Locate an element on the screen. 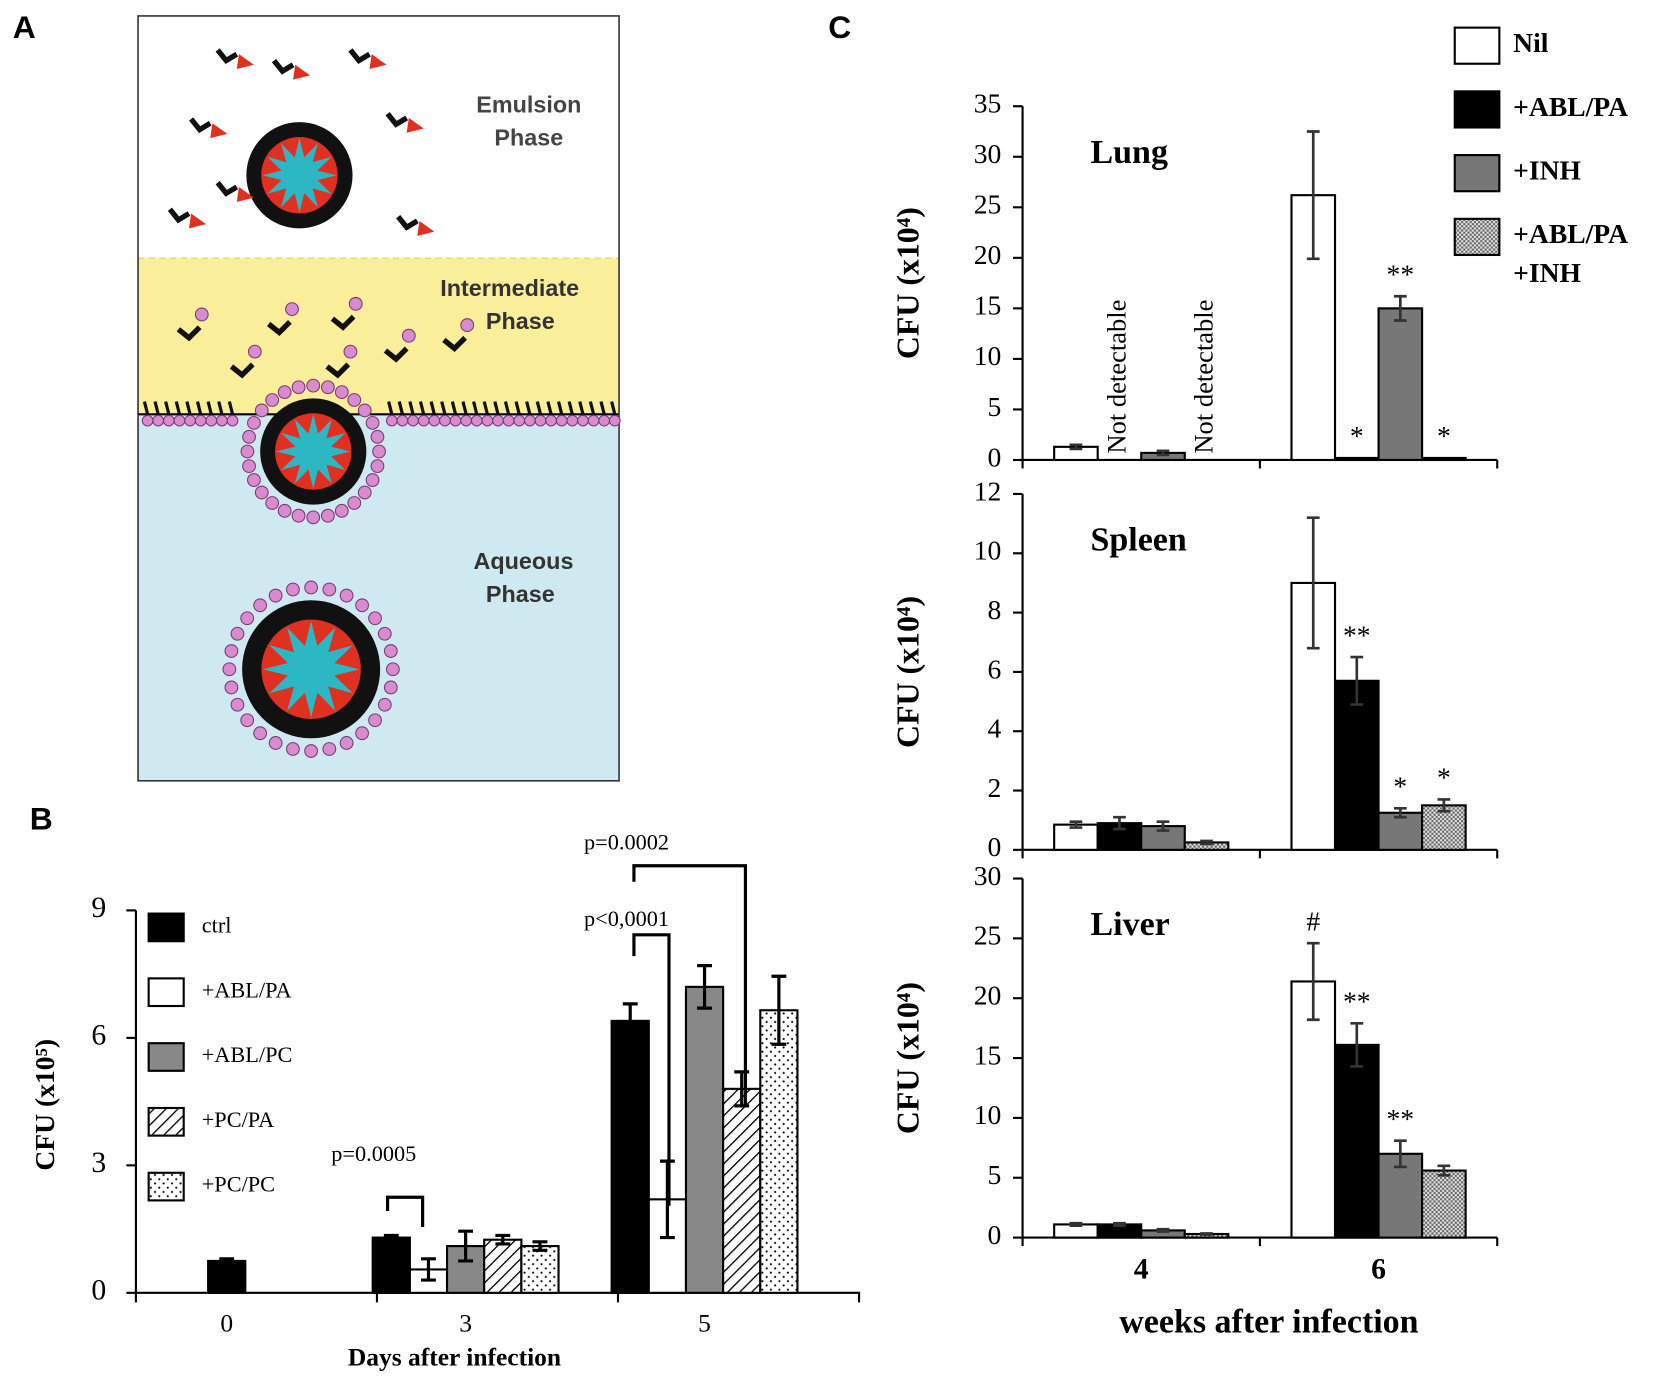 The image size is (1665, 1381). y-axis-label: CFU (x10⁴) is located at coordinates (907, 283).